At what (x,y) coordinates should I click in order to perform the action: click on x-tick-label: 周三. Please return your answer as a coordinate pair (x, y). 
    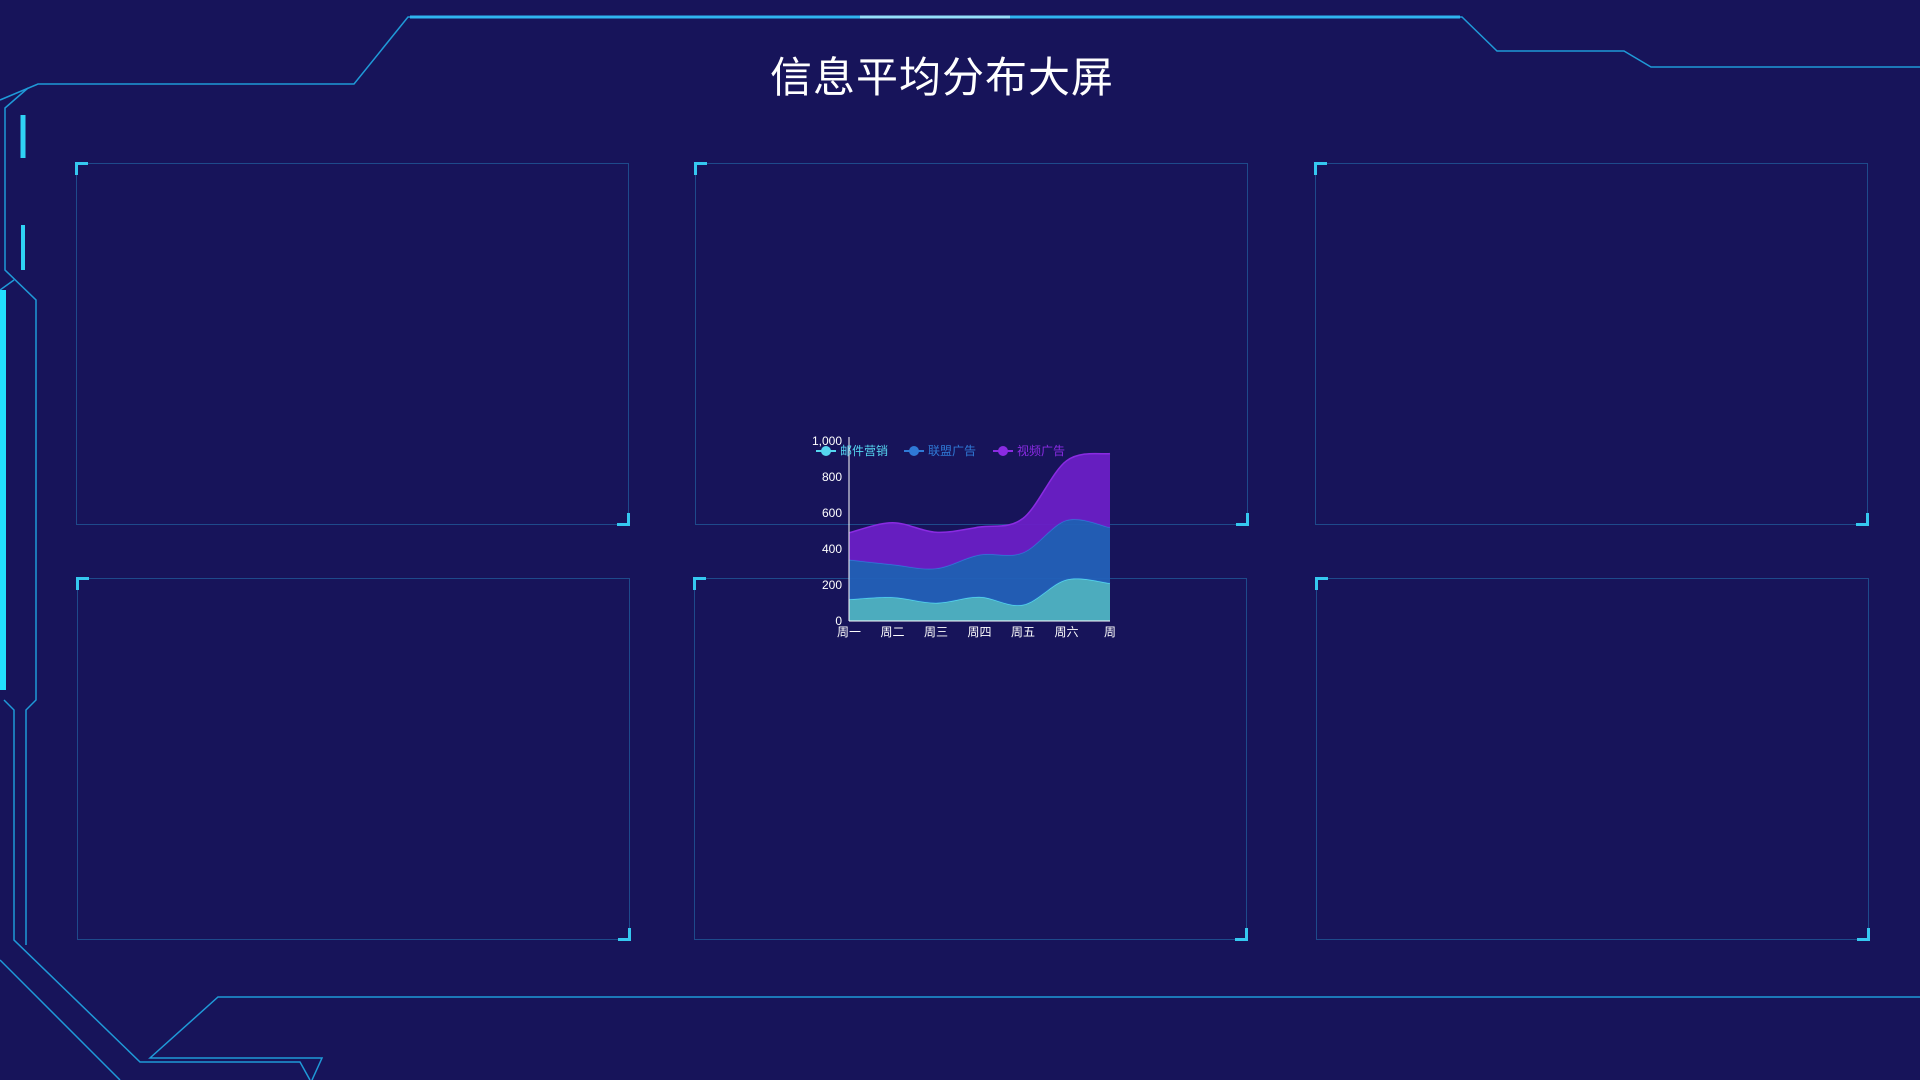
    Looking at the image, I should click on (936, 632).